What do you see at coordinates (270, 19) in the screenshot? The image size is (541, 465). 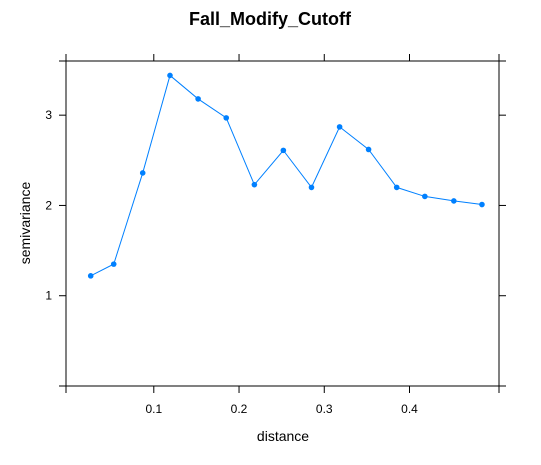 I see `chart-title: Fall_Modify_Cutoff` at bounding box center [270, 19].